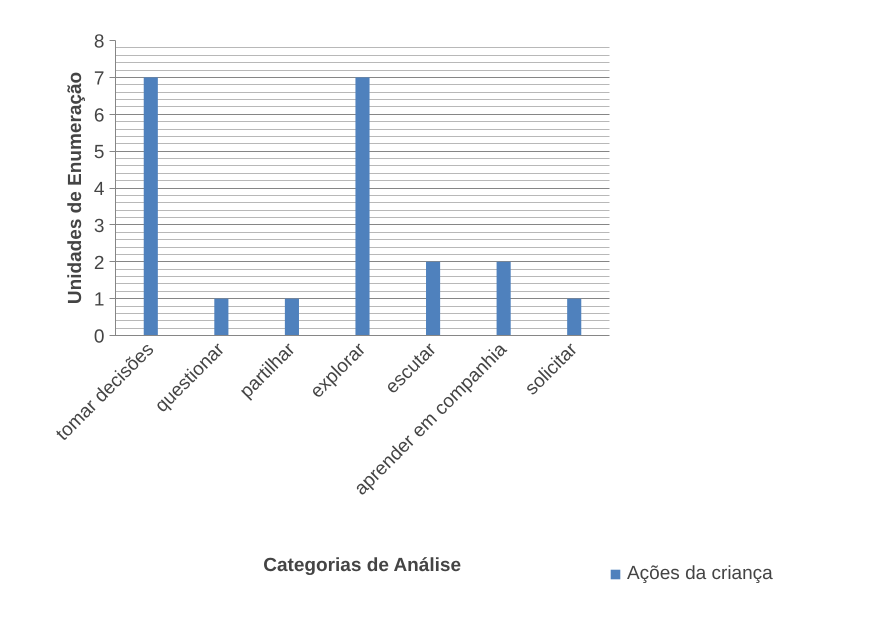  What do you see at coordinates (99, 263) in the screenshot?
I see `y-tick-label: 2` at bounding box center [99, 263].